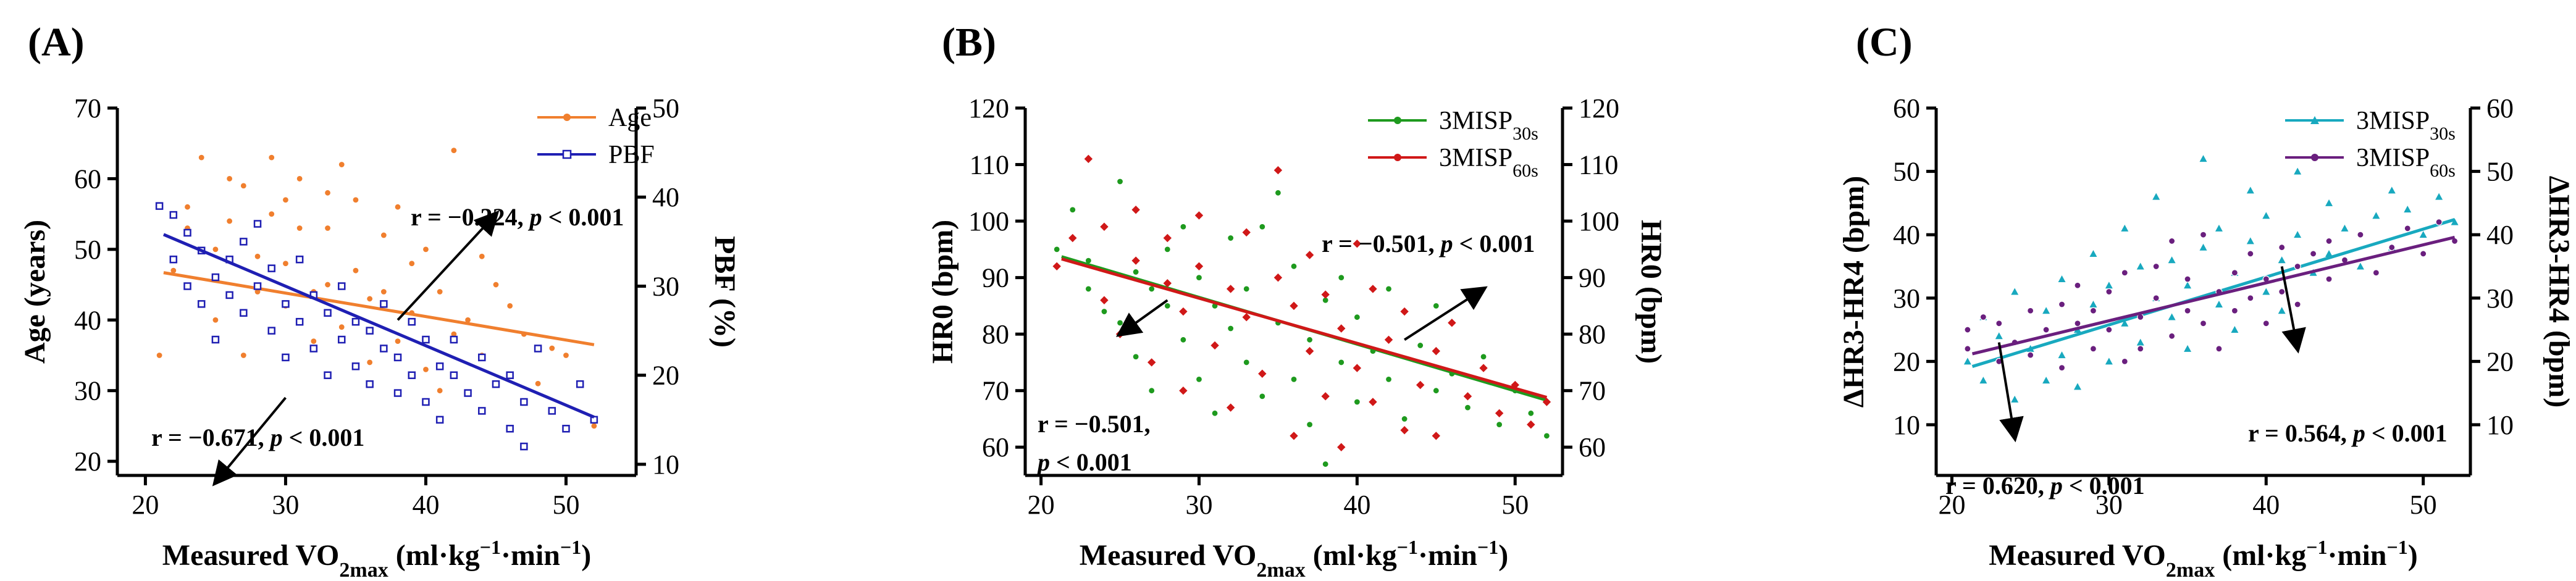 The width and height of the screenshot is (2576, 581). Describe the element at coordinates (1598, 165) in the screenshot. I see `right-y-tick-label: 110` at that location.